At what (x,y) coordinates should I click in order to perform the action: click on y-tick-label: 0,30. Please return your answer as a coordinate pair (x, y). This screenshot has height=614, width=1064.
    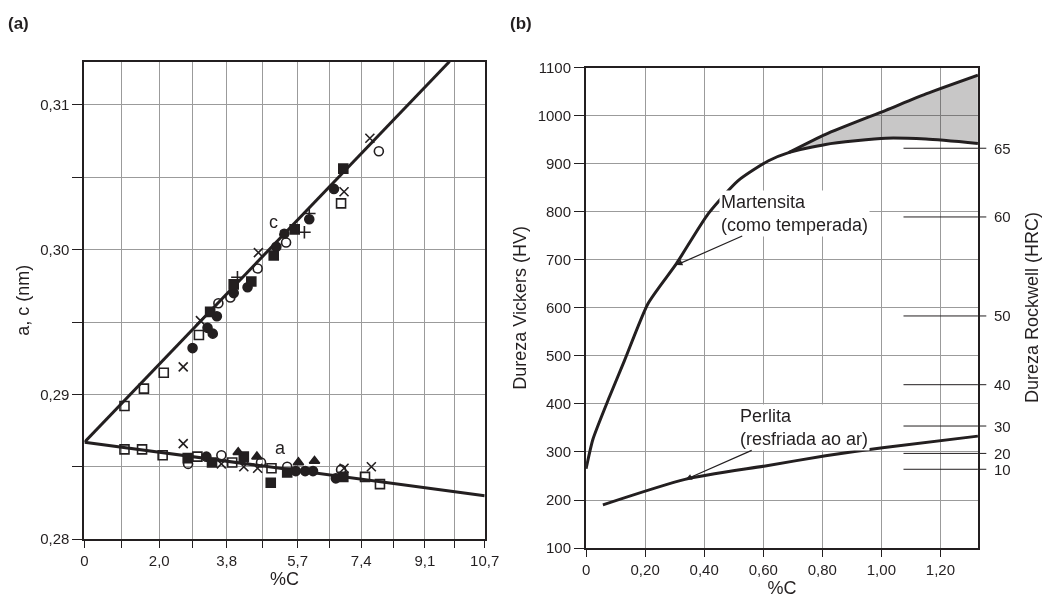
    Looking at the image, I should click on (55, 249).